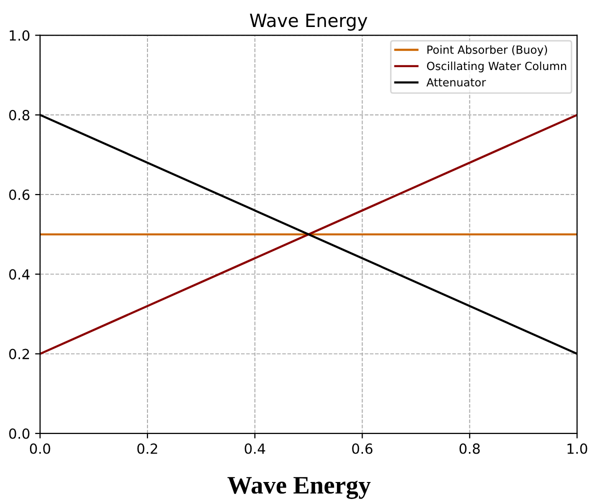 This screenshot has height=504, width=598. I want to click on legend-label: Oscillating Water Column, so click(496, 67).